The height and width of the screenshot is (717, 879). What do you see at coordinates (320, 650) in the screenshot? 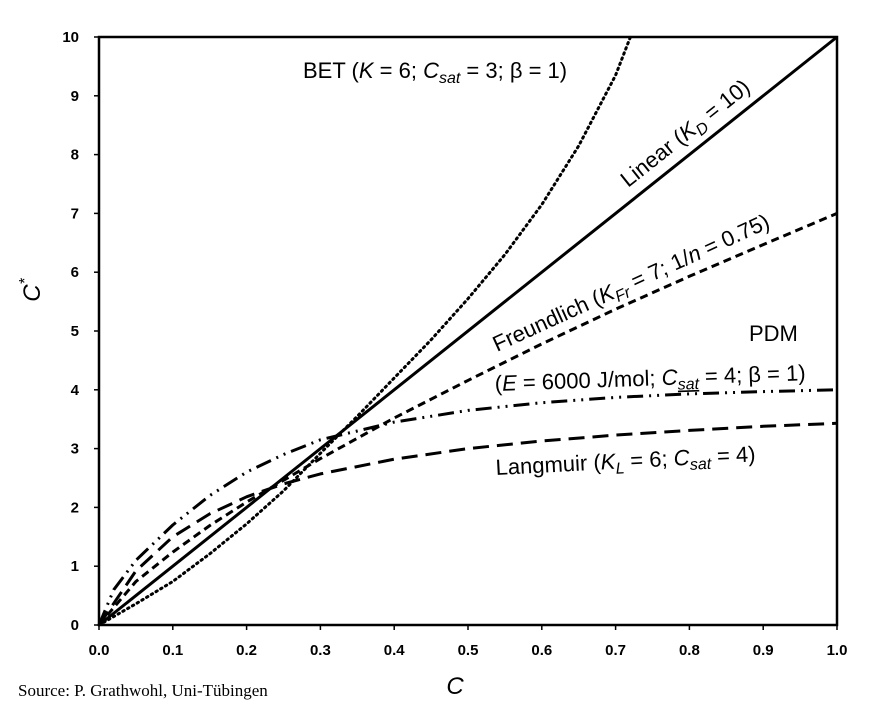
I see `x-tick-label: 0.3` at bounding box center [320, 650].